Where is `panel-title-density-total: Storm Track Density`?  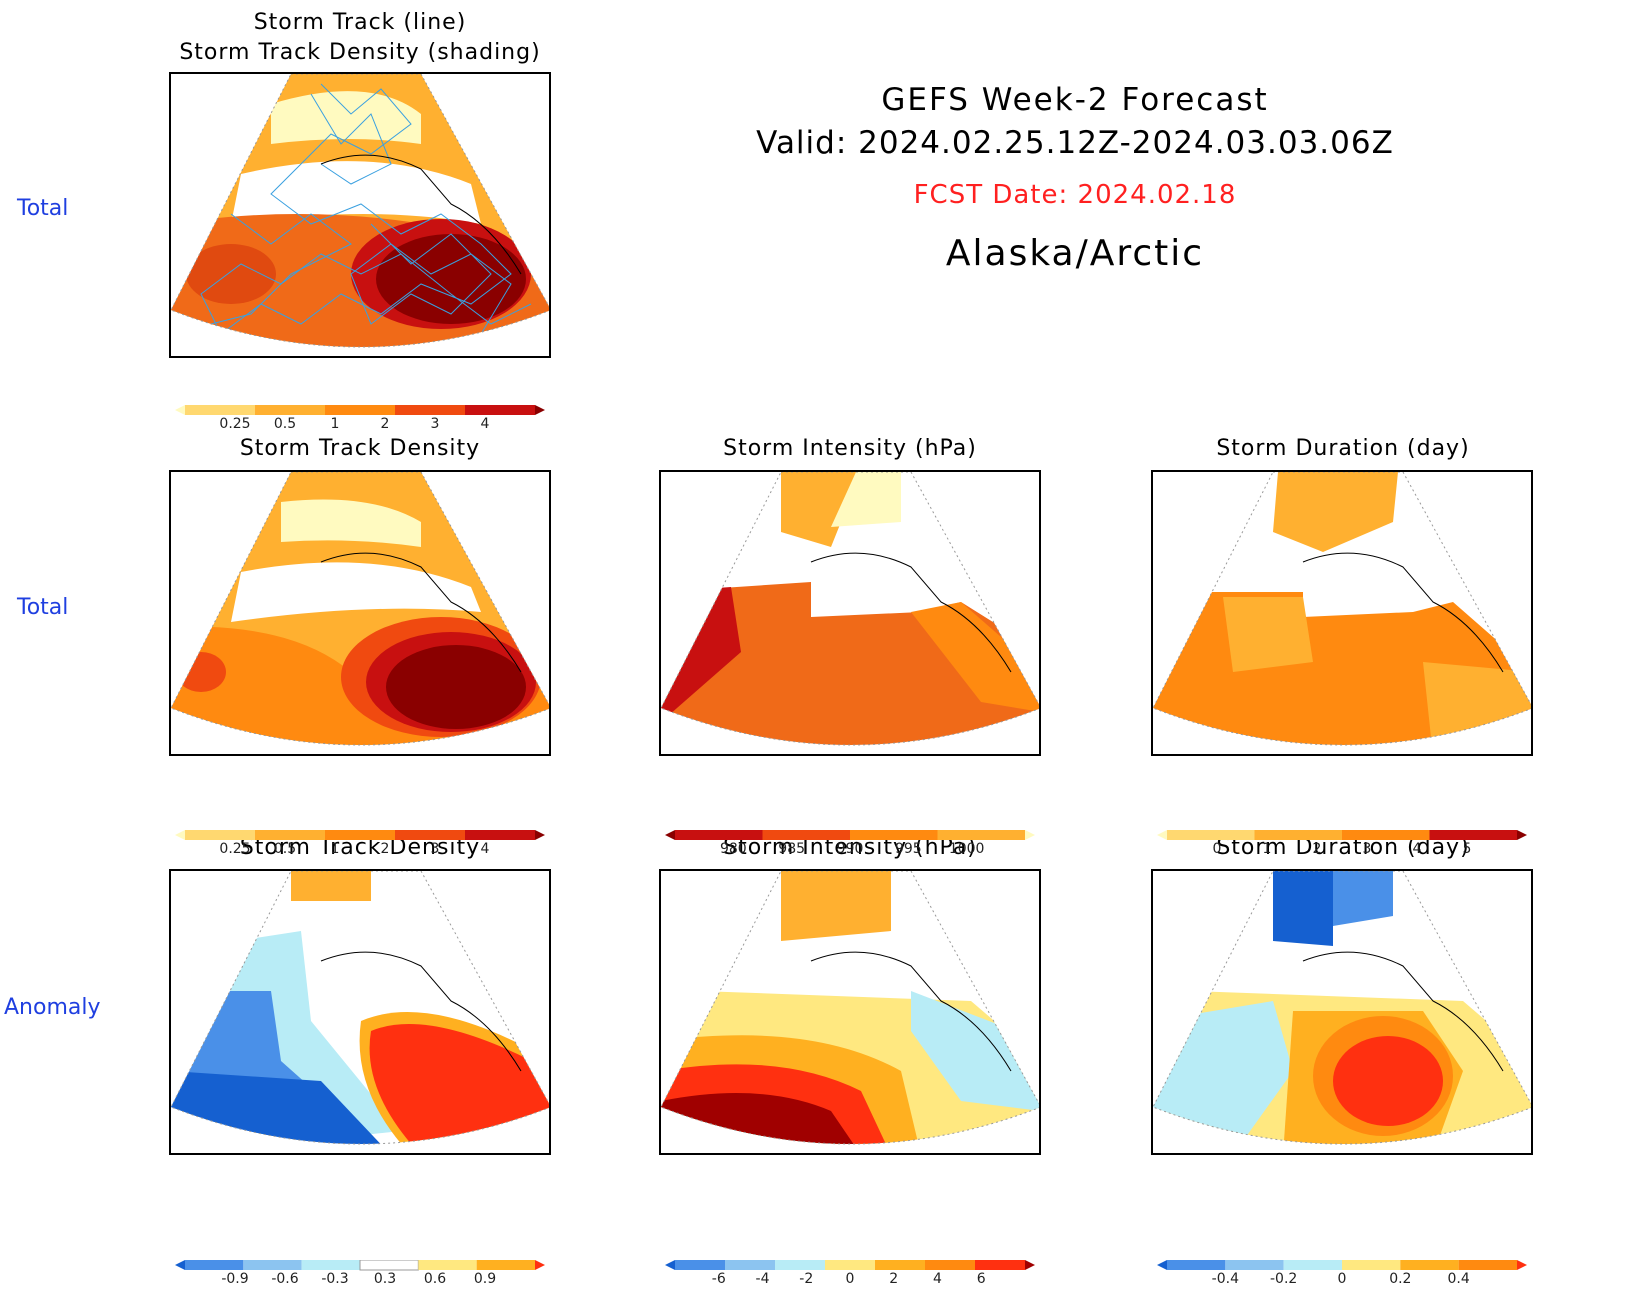 panel-title-density-total: Storm Track Density is located at coordinates (360, 448).